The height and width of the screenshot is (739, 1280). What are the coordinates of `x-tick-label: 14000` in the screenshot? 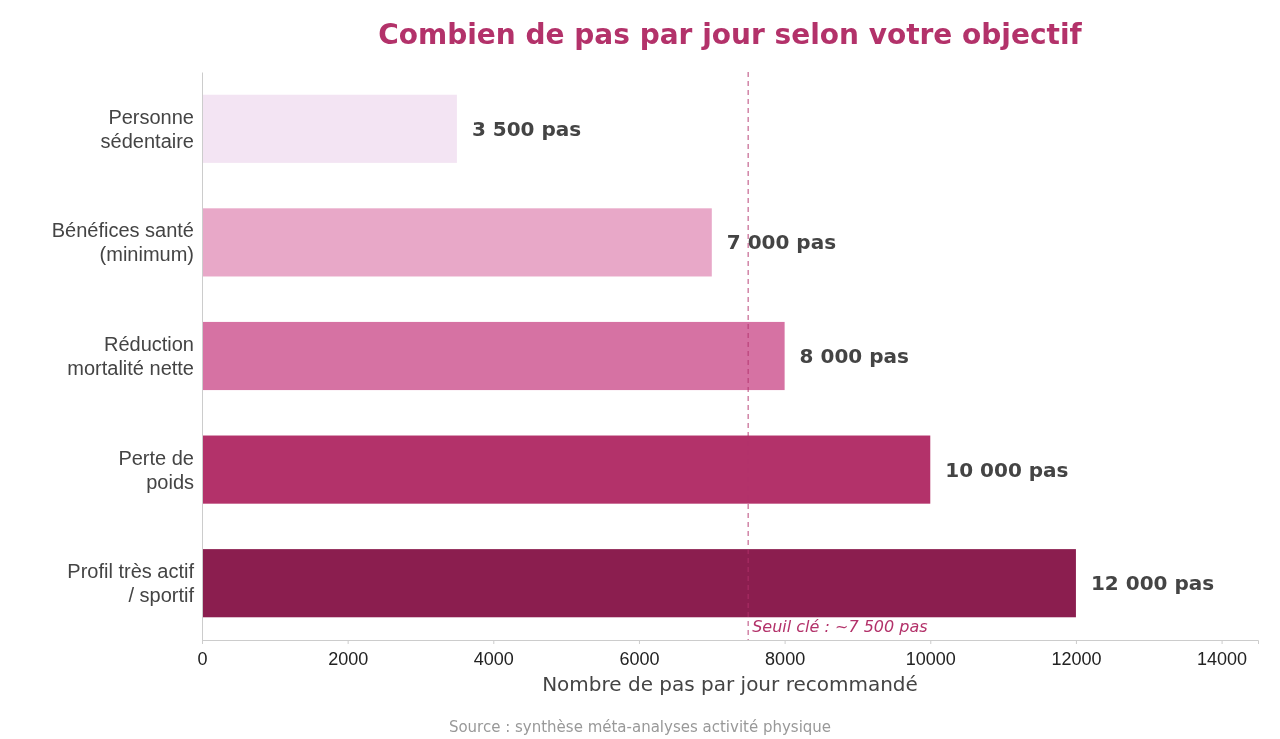 It's located at (1222, 659).